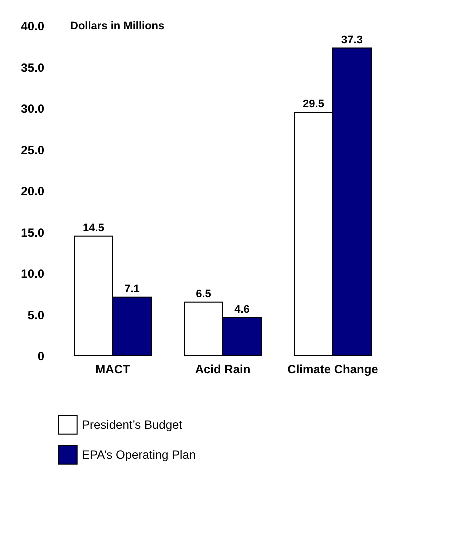  Describe the element at coordinates (113, 369) in the screenshot. I see `x-tick-label: MACT` at that location.